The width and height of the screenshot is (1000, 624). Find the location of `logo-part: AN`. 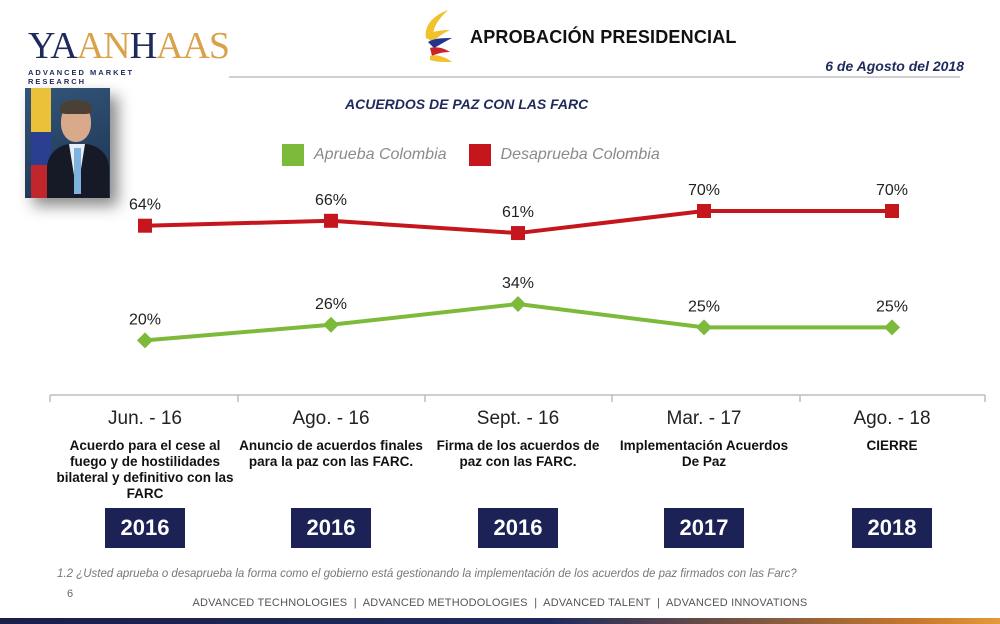

logo-part: AN is located at coordinates (103, 46).